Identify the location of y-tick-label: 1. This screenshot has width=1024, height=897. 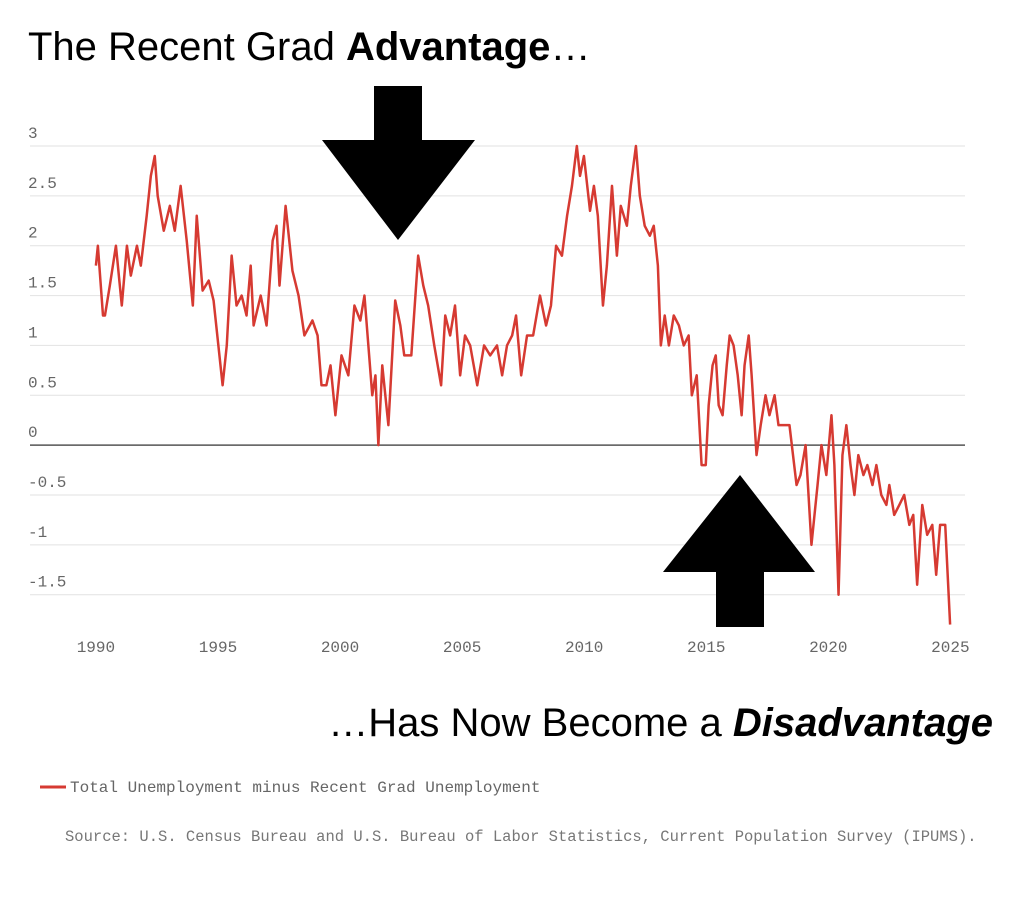
(33, 333).